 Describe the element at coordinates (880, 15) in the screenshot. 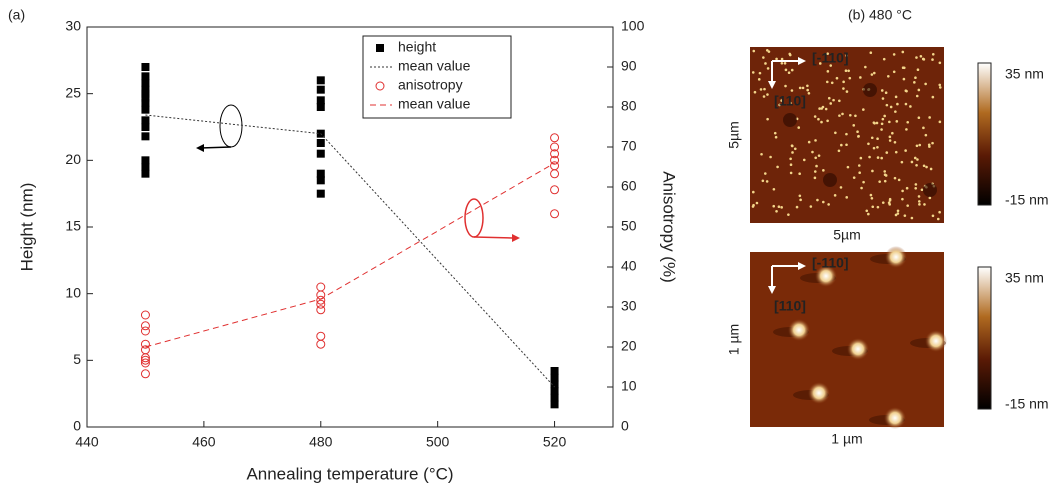

I see `afm-title: (b) 480 °C` at that location.